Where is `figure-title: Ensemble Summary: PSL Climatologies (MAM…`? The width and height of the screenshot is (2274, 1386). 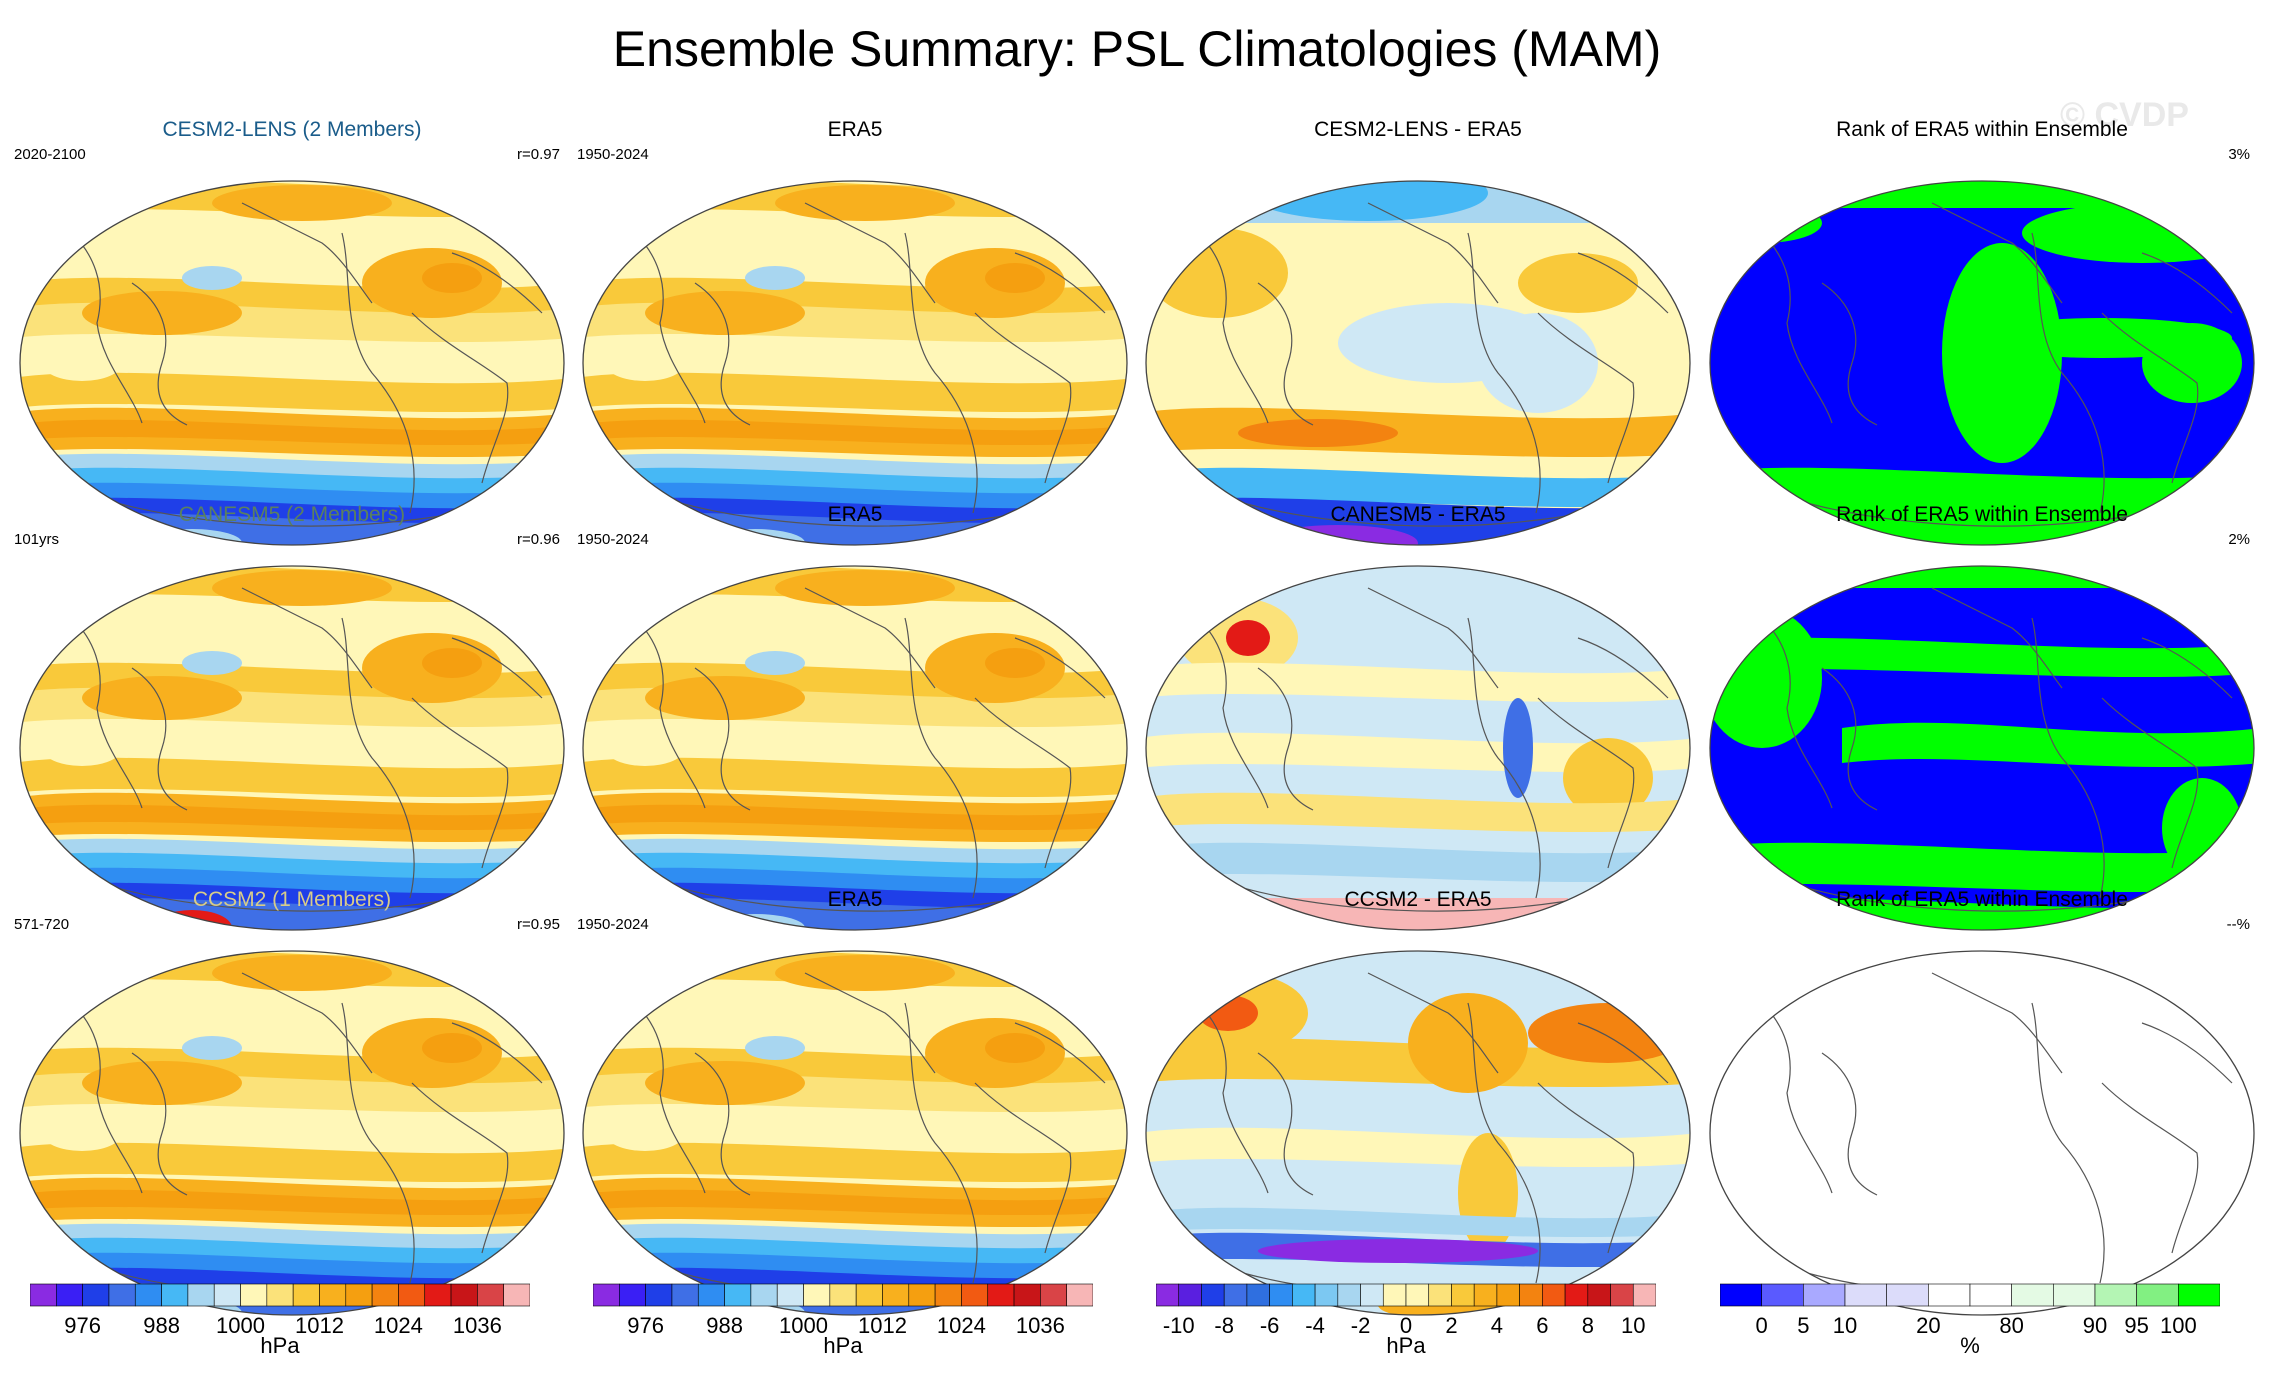
figure-title: Ensemble Summary: PSL Climatologies (MAM… is located at coordinates (1137, 49).